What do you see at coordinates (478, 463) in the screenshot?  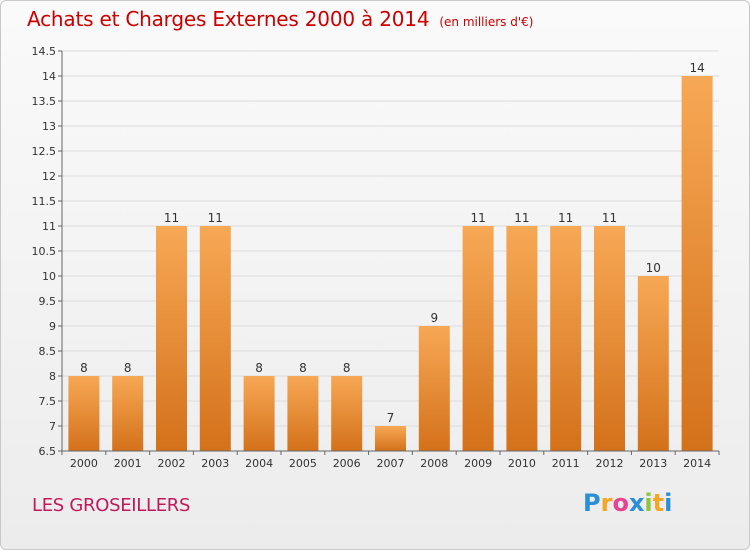 I see `x-tick-label: 2009` at bounding box center [478, 463].